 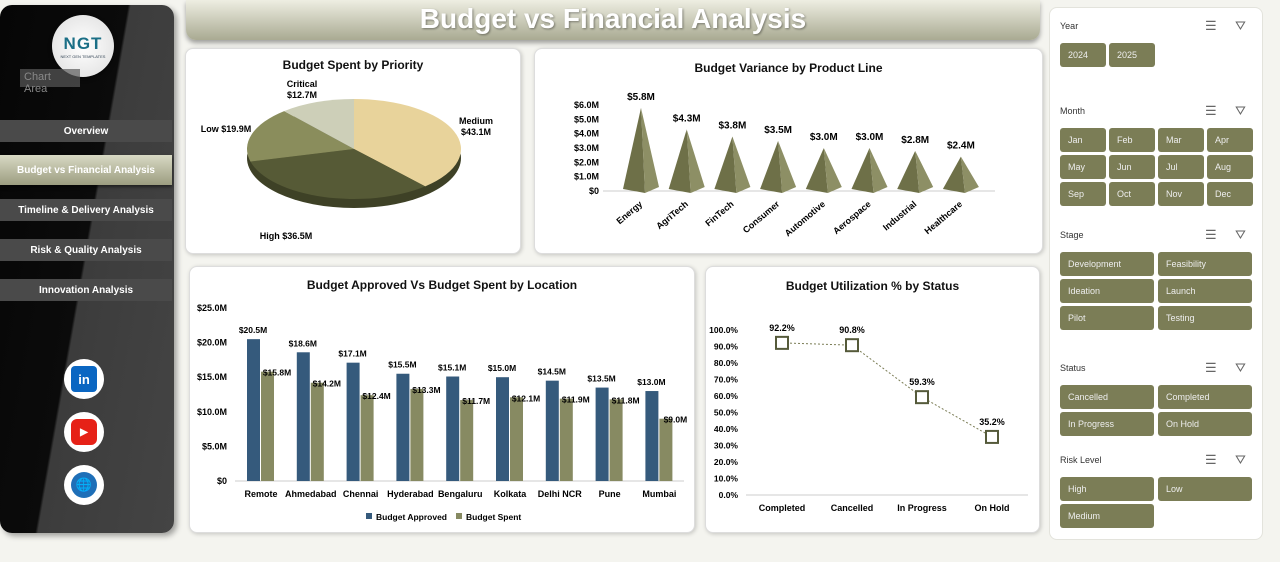 What do you see at coordinates (922, 382) in the screenshot?
I see `data-label: 59.3%` at bounding box center [922, 382].